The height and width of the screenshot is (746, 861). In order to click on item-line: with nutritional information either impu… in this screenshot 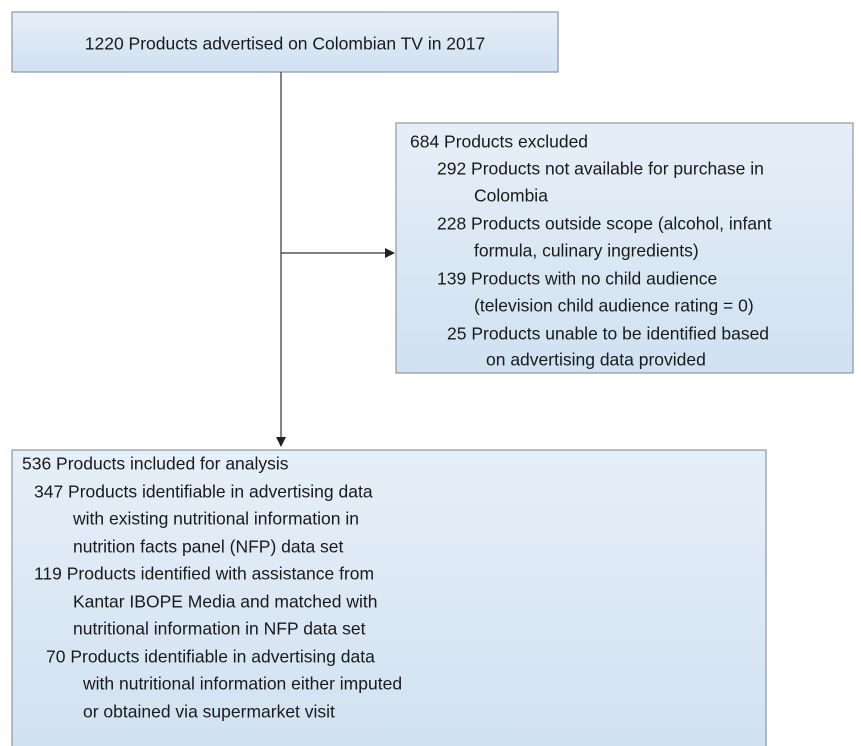, I will do `click(242, 684)`.